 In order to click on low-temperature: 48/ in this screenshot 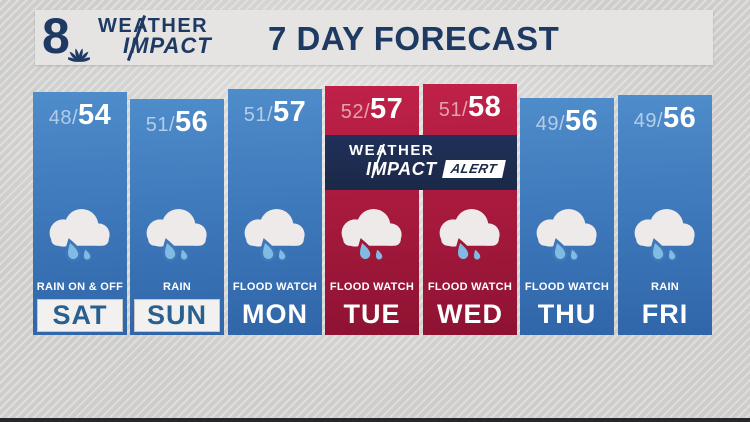, I will do `click(63, 118)`.